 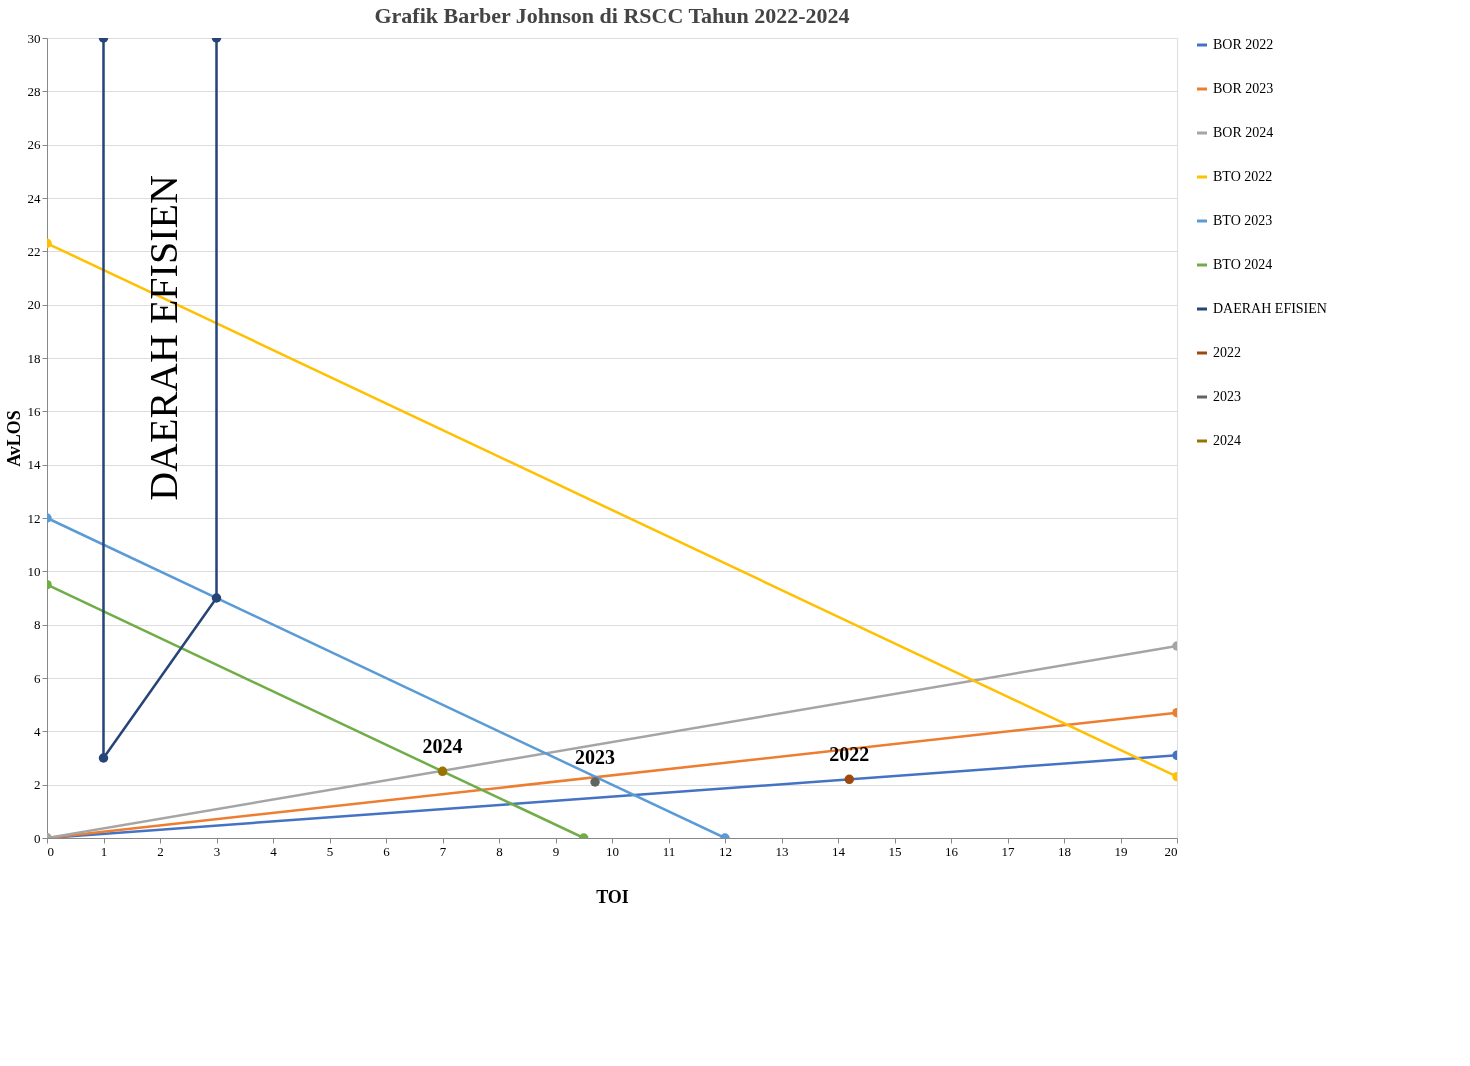 What do you see at coordinates (669, 851) in the screenshot?
I see `x-tick-label: 11` at bounding box center [669, 851].